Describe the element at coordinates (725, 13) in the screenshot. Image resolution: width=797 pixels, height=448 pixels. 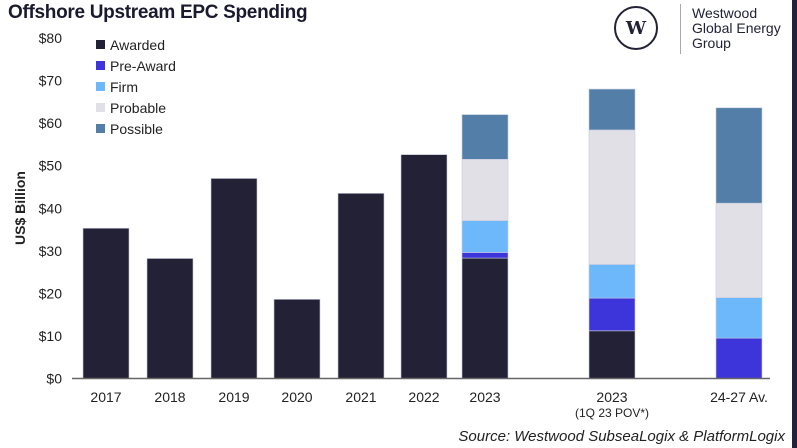
I see `logo-line1: Westwood` at that location.